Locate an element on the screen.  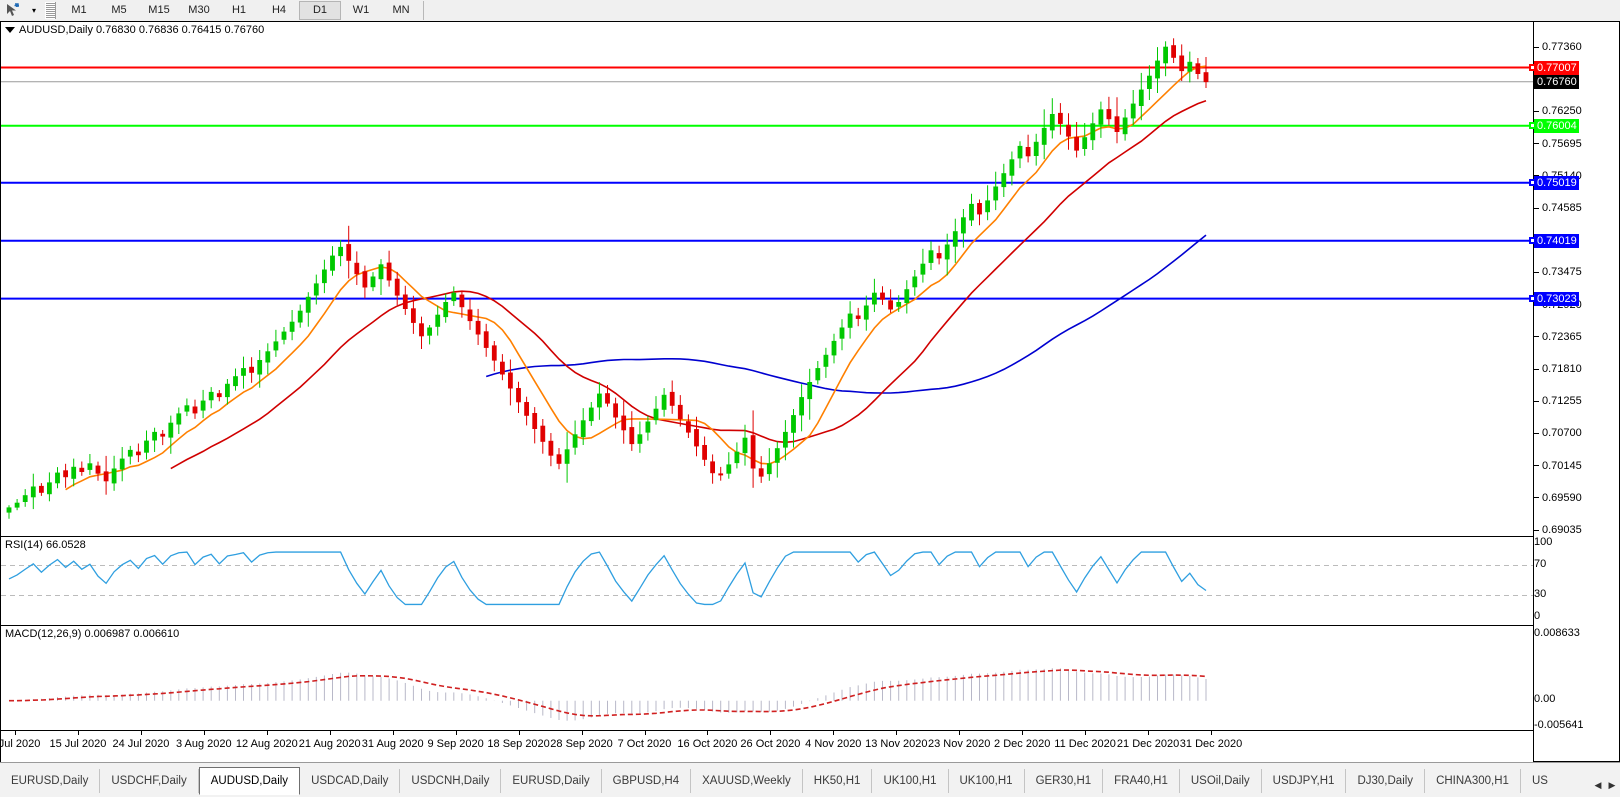
chart-tab-usdjpy-h1: USDJPY,H1 is located at coordinates (1304, 781).